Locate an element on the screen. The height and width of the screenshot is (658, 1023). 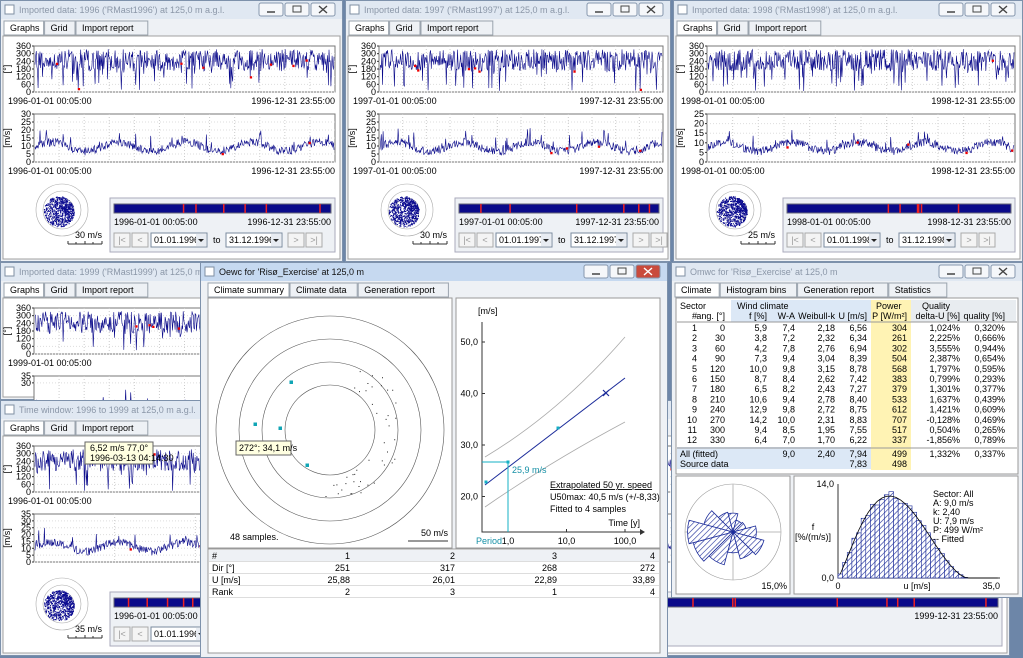
table-cell: 330 is located at coordinates (717, 440).